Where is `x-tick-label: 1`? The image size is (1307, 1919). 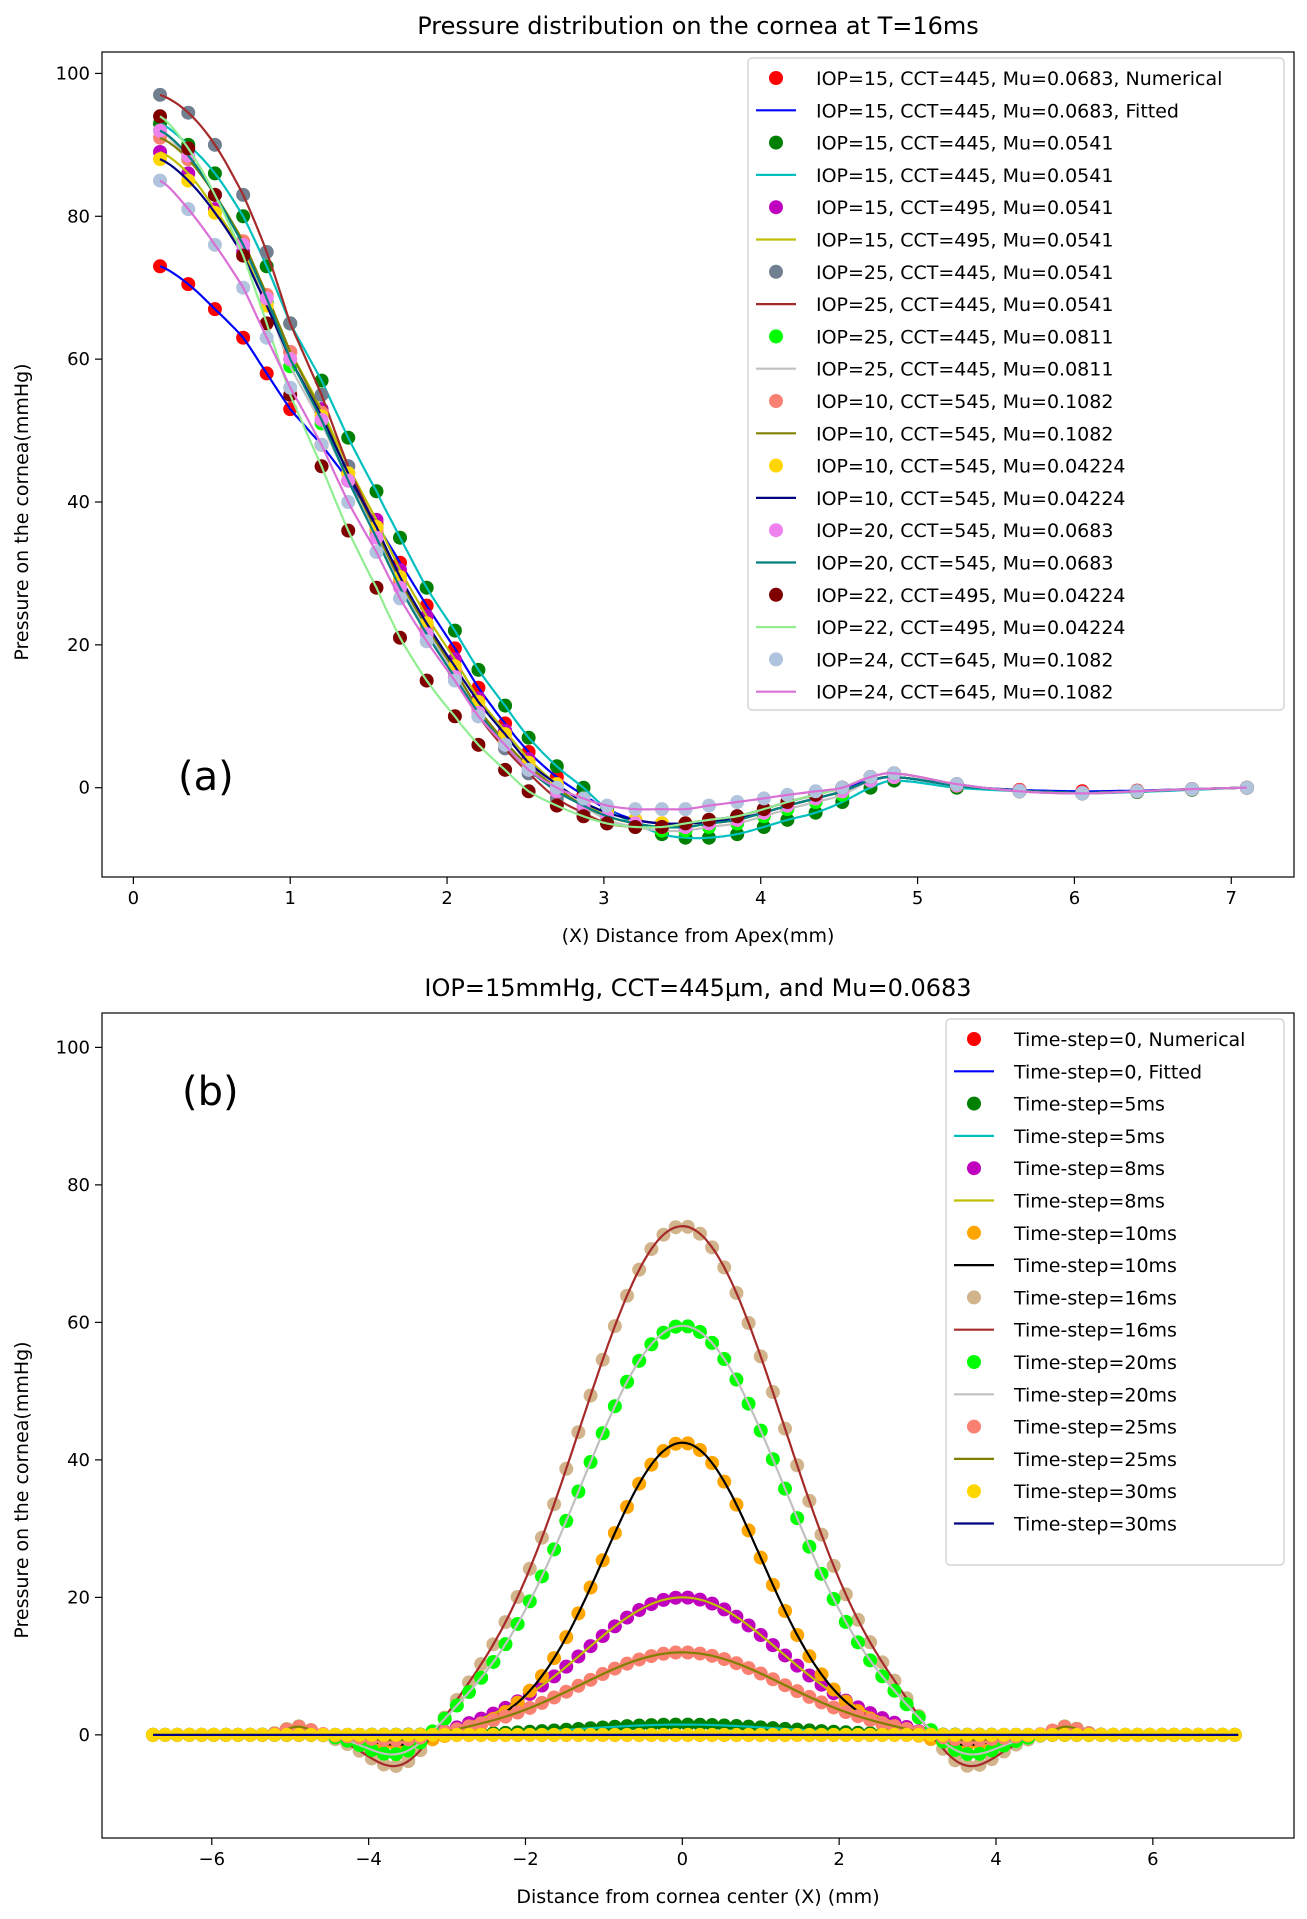 x-tick-label: 1 is located at coordinates (289, 898).